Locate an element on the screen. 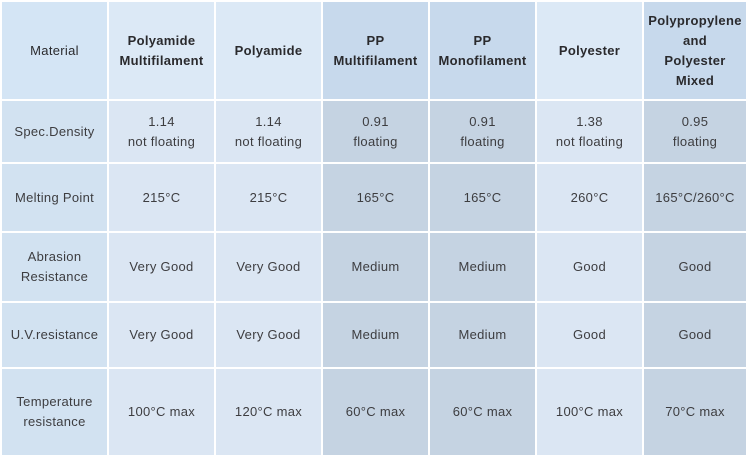 This screenshot has height=457, width=746. row-label-abrasion-resistance: Abrasion Resistance is located at coordinates (54, 267).